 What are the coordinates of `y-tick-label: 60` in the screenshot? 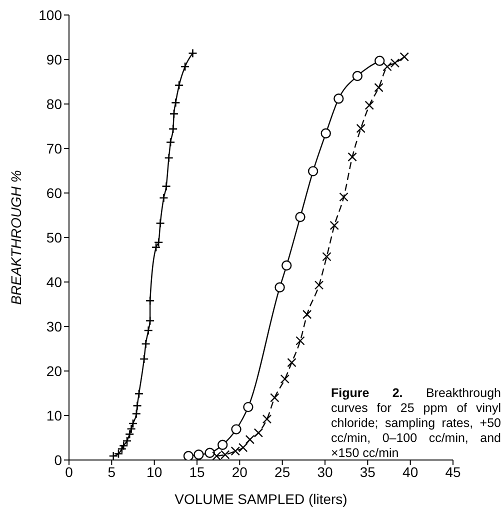 It's located at (54, 192).